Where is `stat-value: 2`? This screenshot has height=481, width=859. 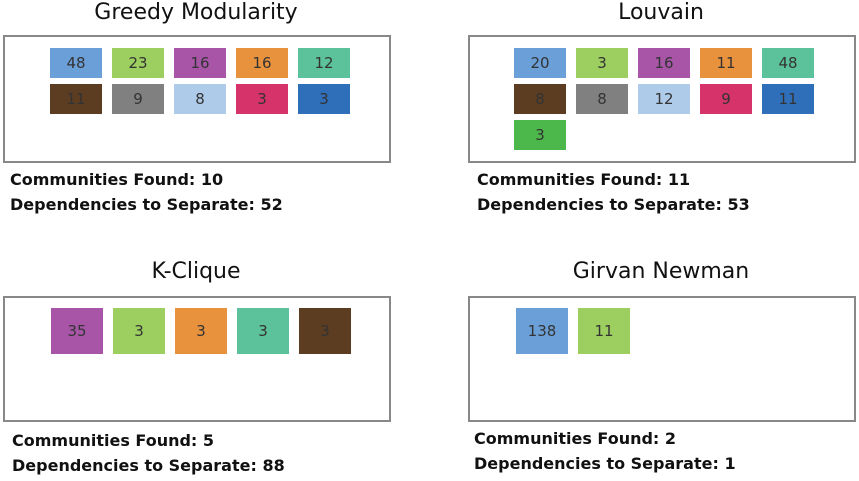
stat-value: 2 is located at coordinates (670, 438).